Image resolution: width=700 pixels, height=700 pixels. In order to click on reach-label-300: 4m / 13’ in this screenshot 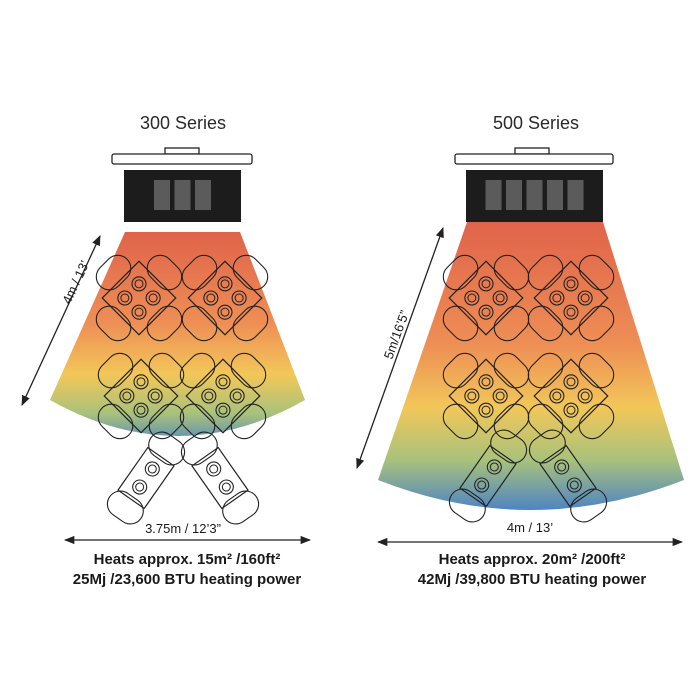, I will do `click(75, 282)`.